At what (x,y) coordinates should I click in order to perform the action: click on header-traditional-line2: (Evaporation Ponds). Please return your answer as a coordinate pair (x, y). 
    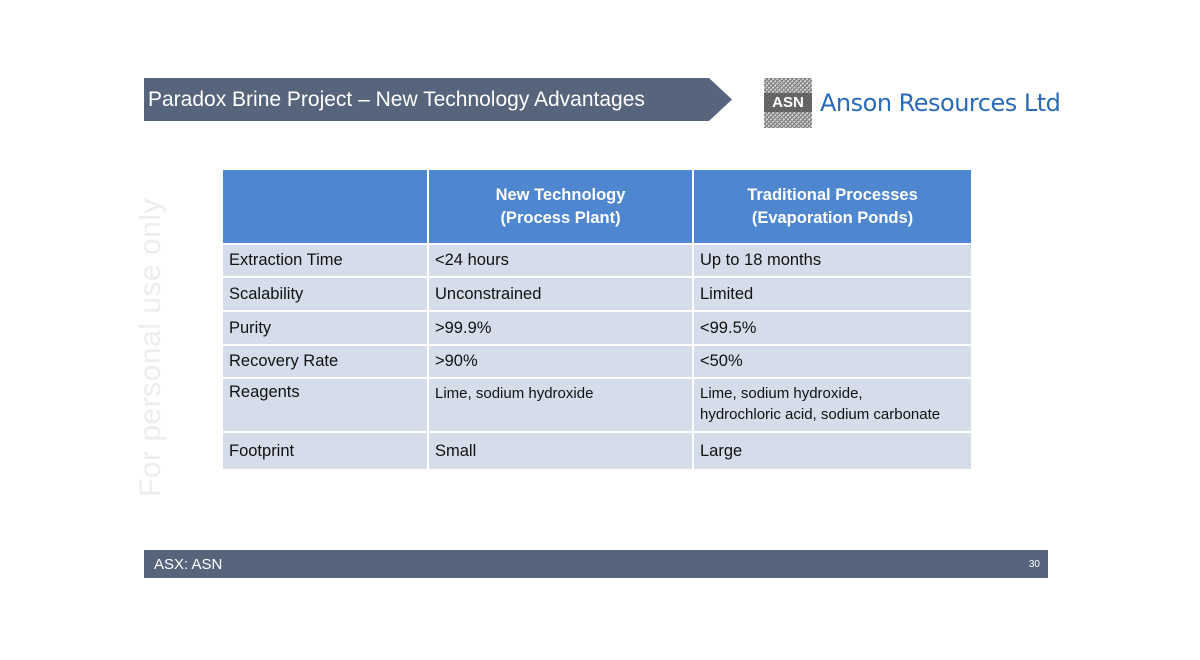
    Looking at the image, I should click on (832, 217).